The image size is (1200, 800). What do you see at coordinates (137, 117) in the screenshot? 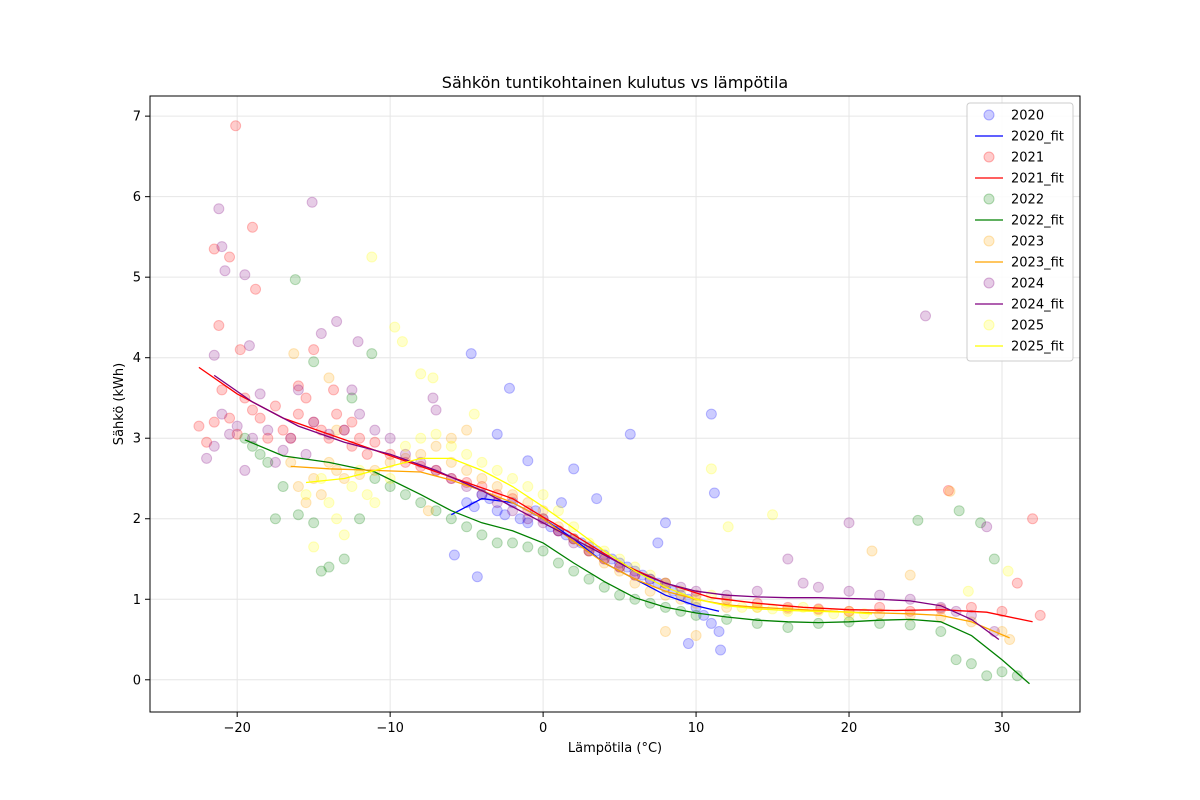
I see `y-tick-label: 7` at bounding box center [137, 117].